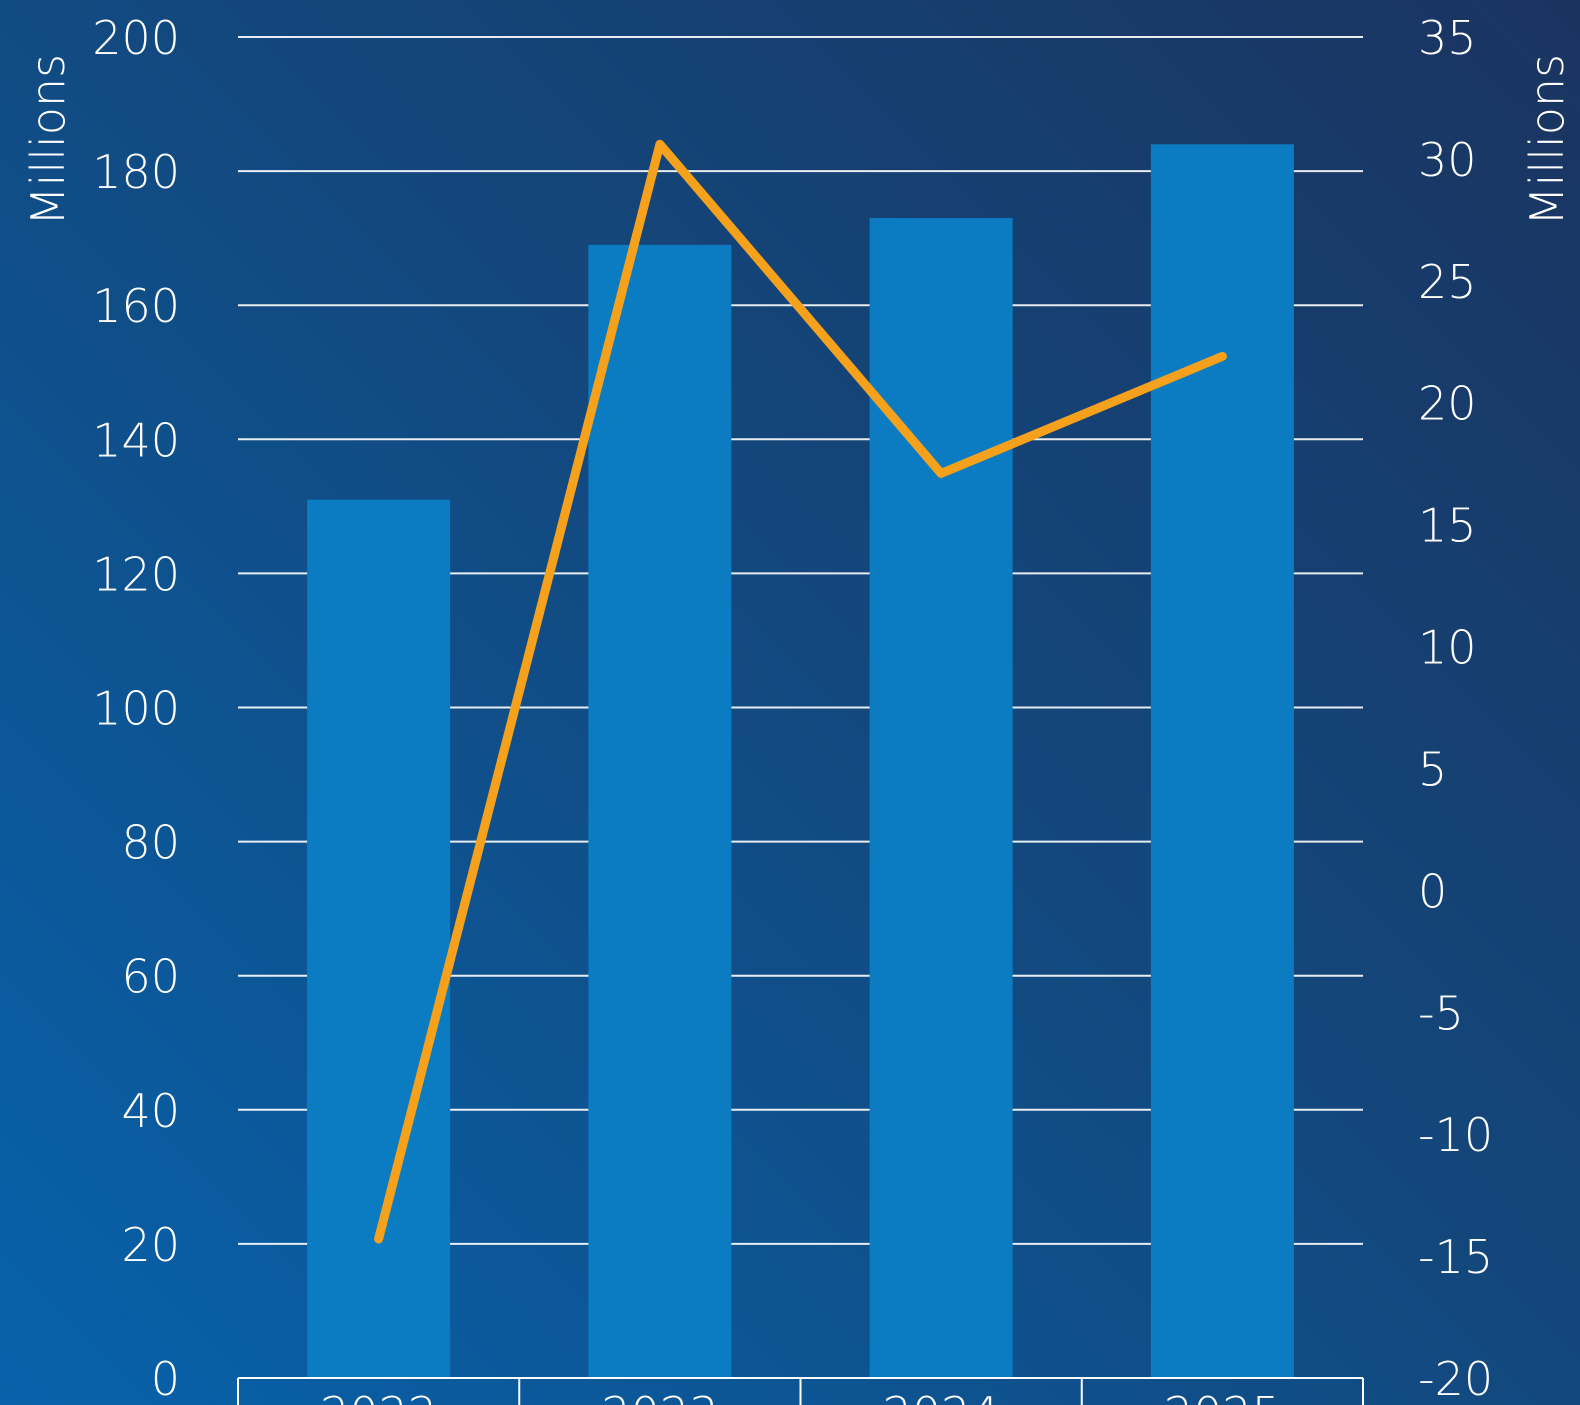 The height and width of the screenshot is (1405, 1580). What do you see at coordinates (660, 811) in the screenshot?
I see `bar-2023` at bounding box center [660, 811].